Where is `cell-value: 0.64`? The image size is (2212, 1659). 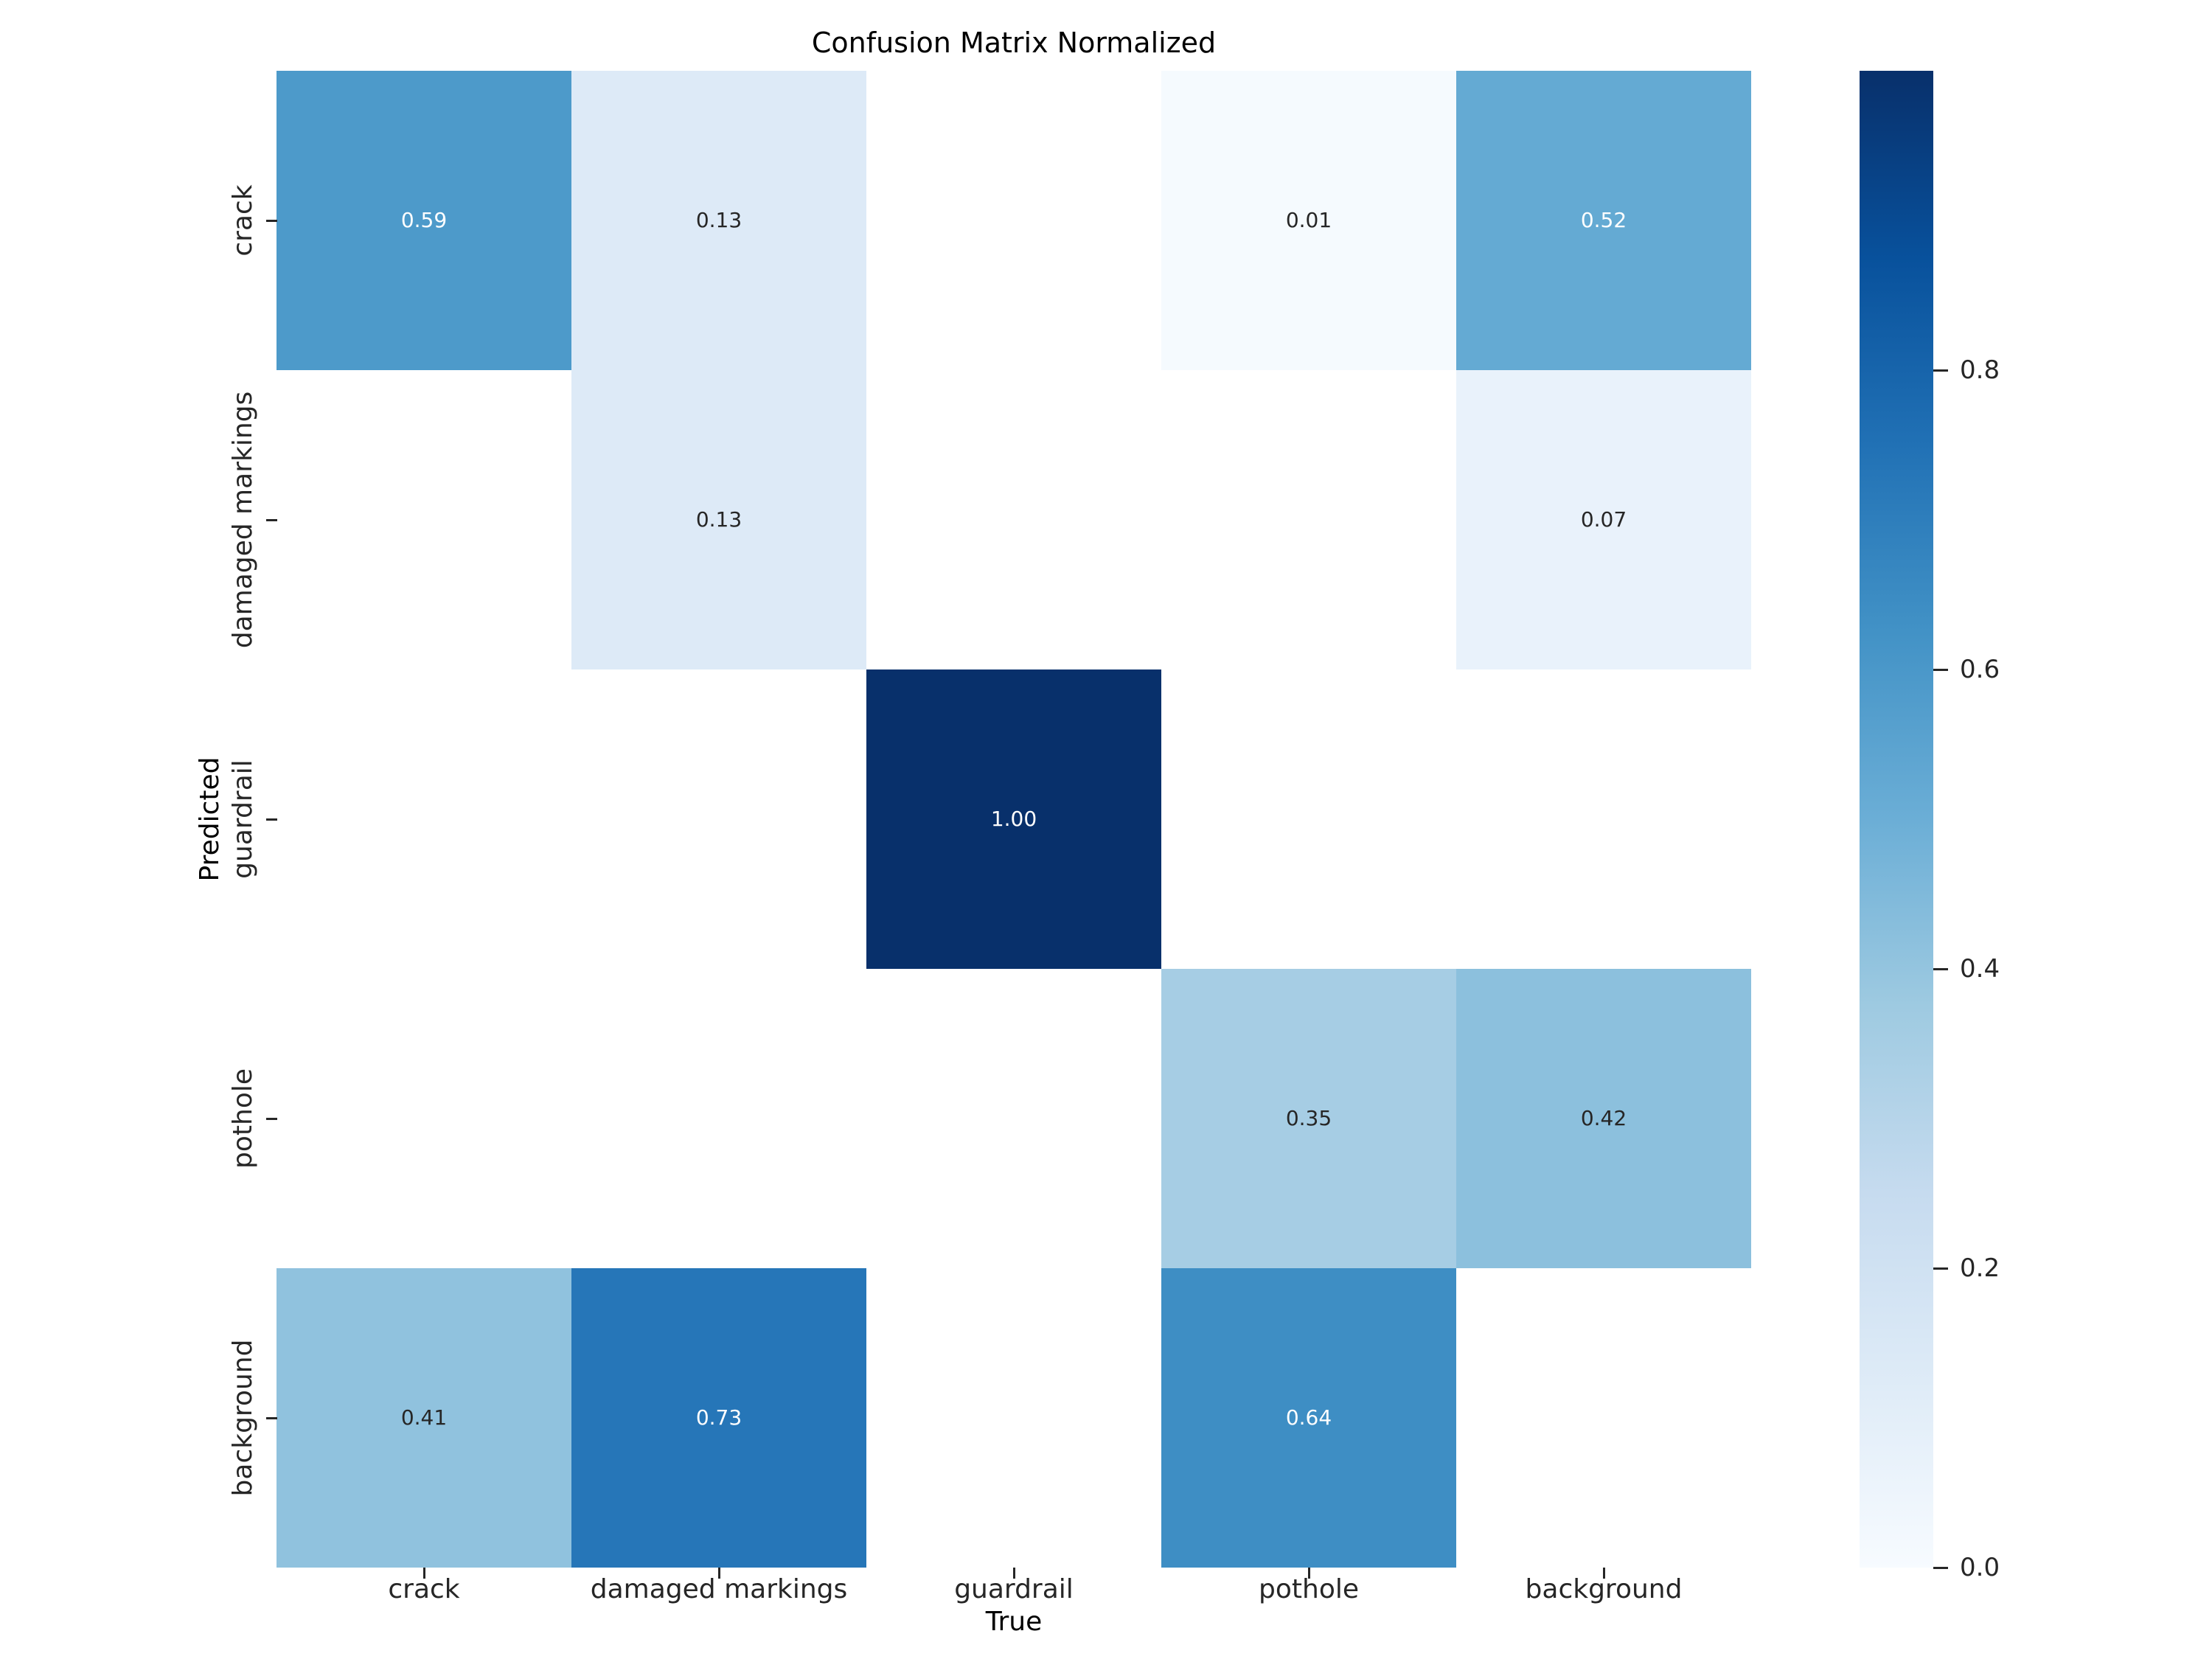 cell-value: 0.64 is located at coordinates (1308, 1417).